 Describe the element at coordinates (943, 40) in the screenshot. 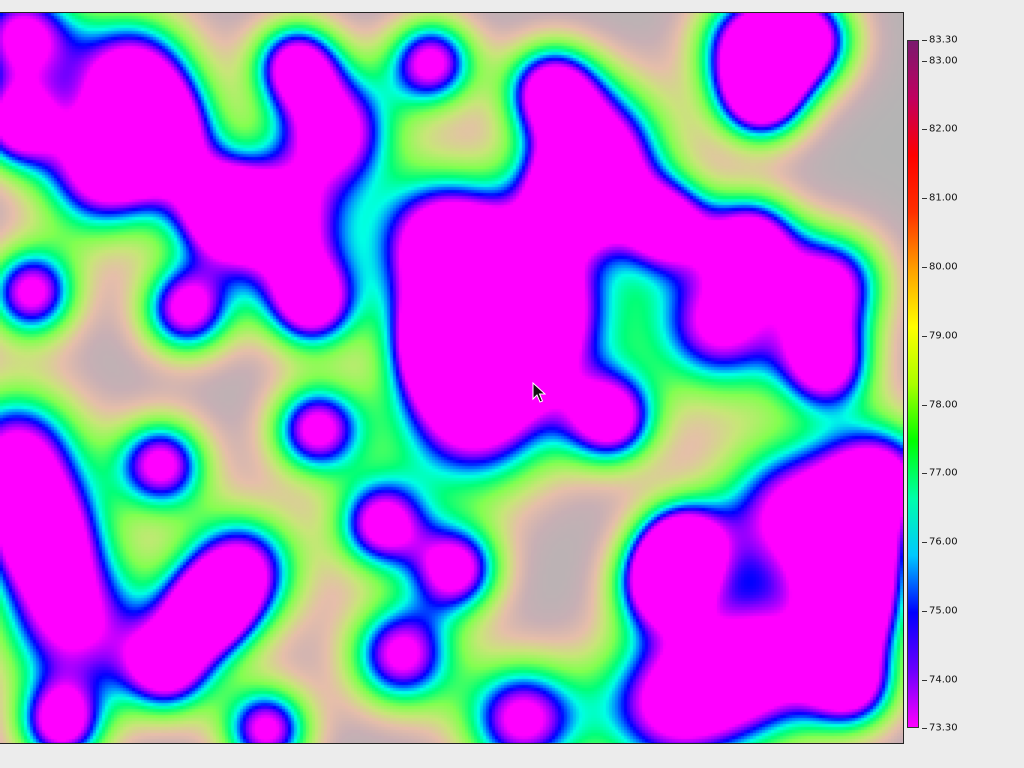

I see `colorbar-max-label: 83.30` at that location.